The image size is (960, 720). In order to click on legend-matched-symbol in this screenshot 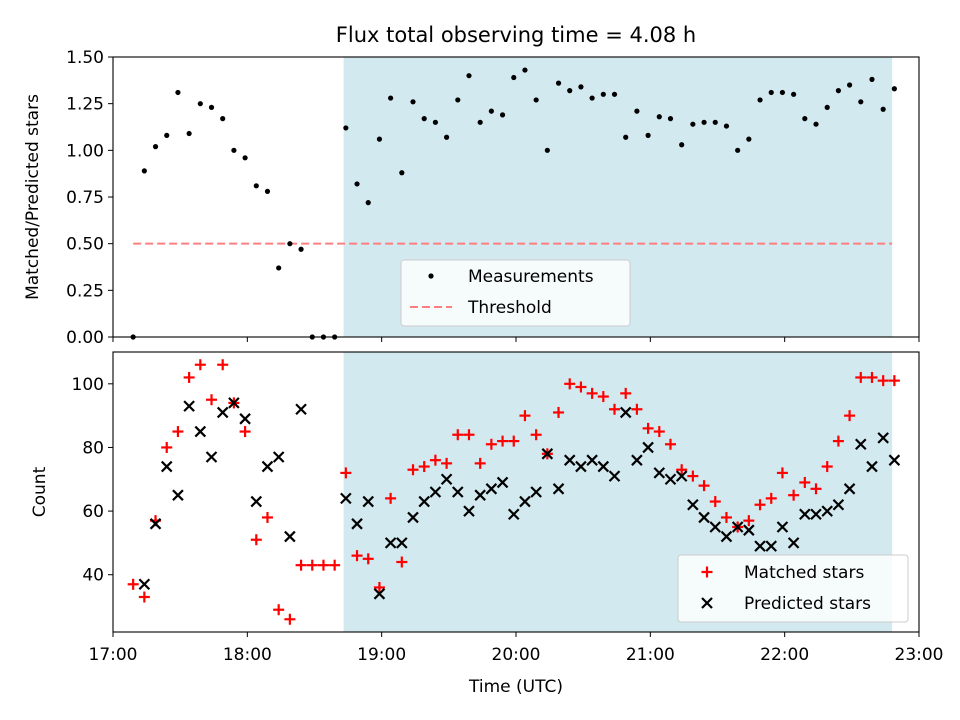, I will do `click(707, 572)`.